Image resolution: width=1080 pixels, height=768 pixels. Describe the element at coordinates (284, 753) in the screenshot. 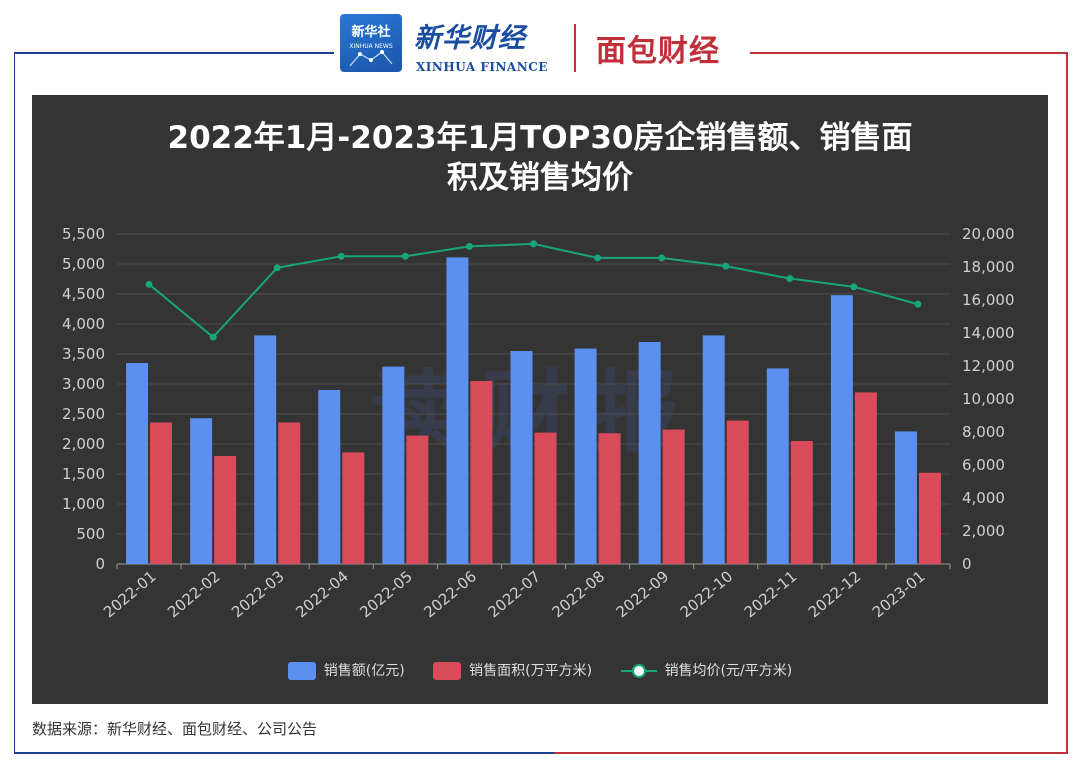

I see `frame-bottom-left` at that location.